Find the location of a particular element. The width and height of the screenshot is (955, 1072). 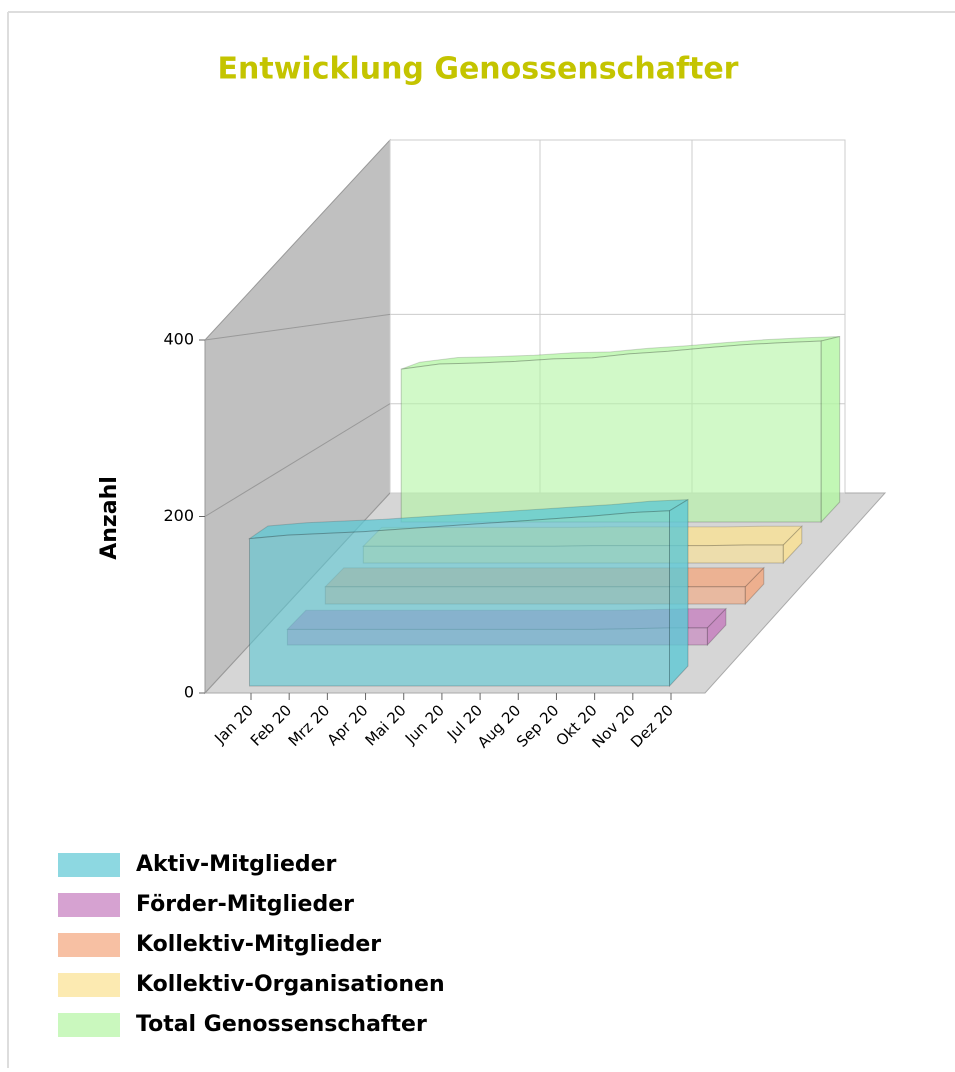

y-tick-label: 0 is located at coordinates (189, 692).